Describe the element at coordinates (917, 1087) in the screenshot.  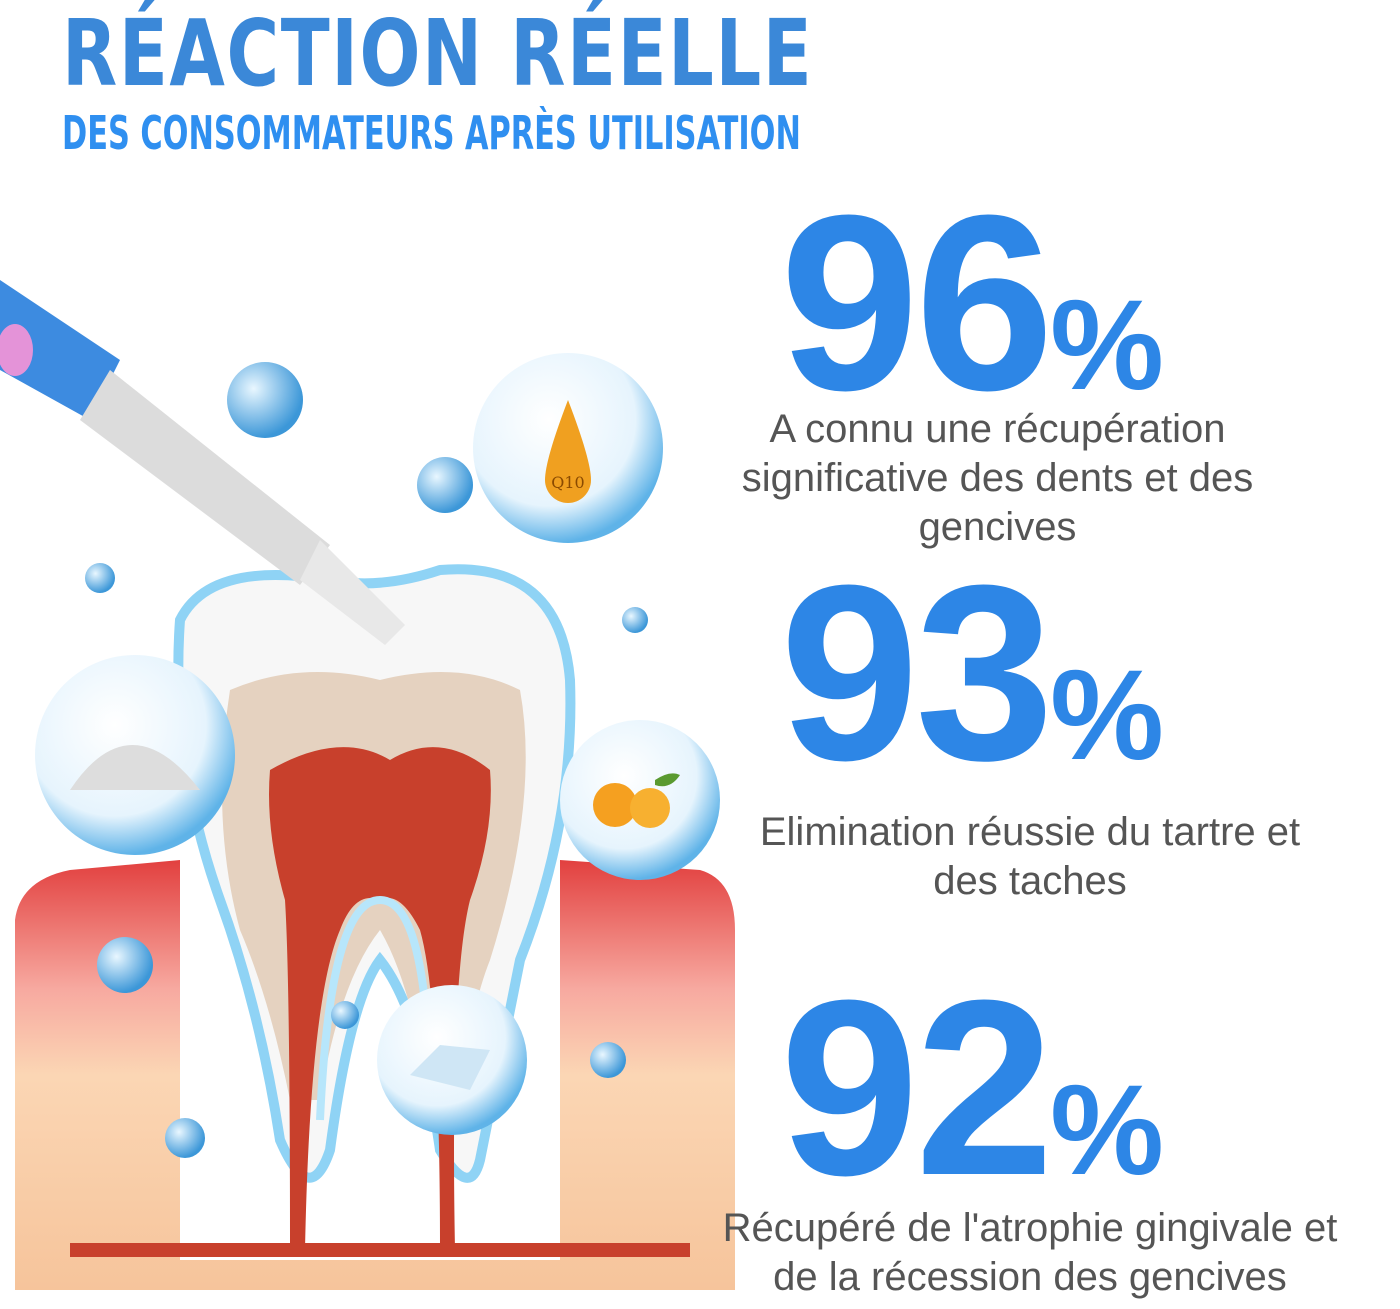
I see `stat-value: 92` at that location.